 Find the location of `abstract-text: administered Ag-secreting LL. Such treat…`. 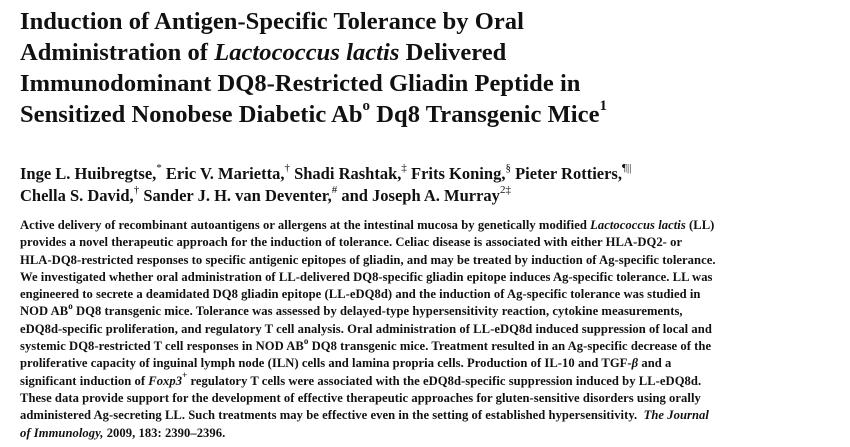

abstract-text: administered Ag-secreting LL. Such treat… is located at coordinates (329, 415).